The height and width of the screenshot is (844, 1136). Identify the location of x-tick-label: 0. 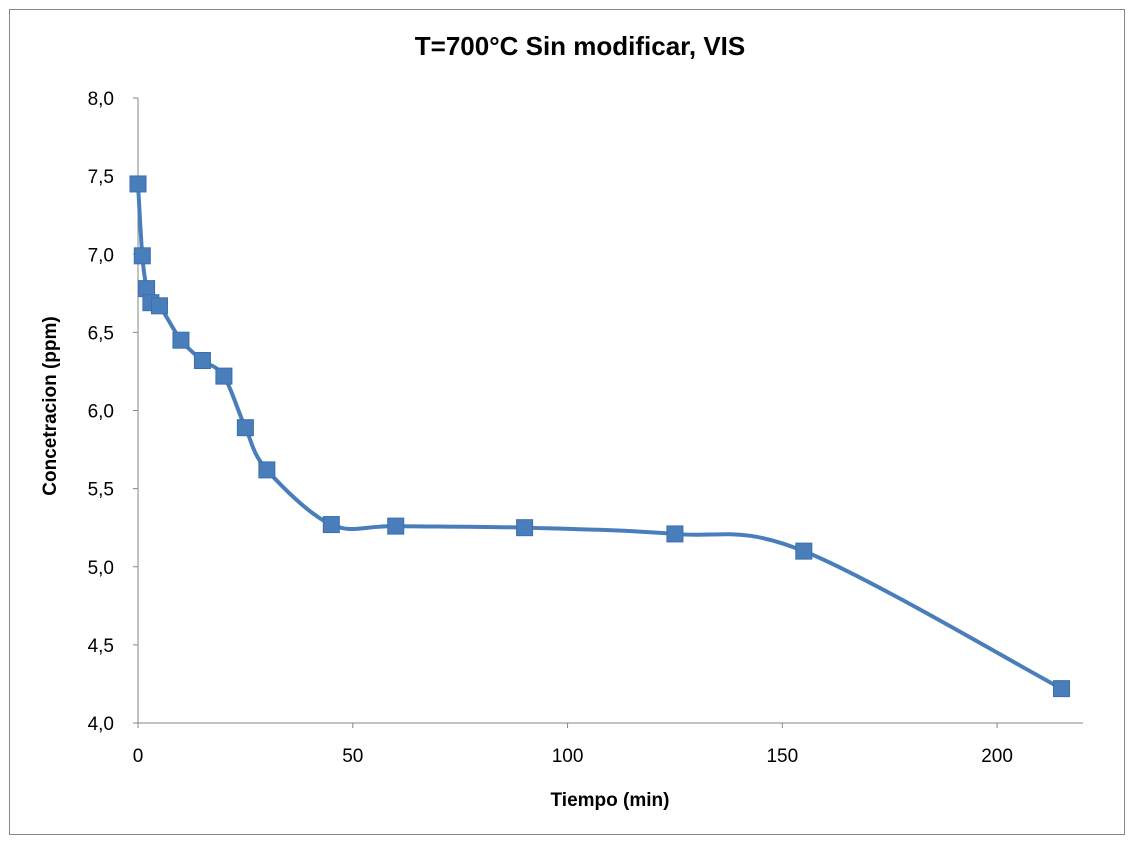
(138, 756).